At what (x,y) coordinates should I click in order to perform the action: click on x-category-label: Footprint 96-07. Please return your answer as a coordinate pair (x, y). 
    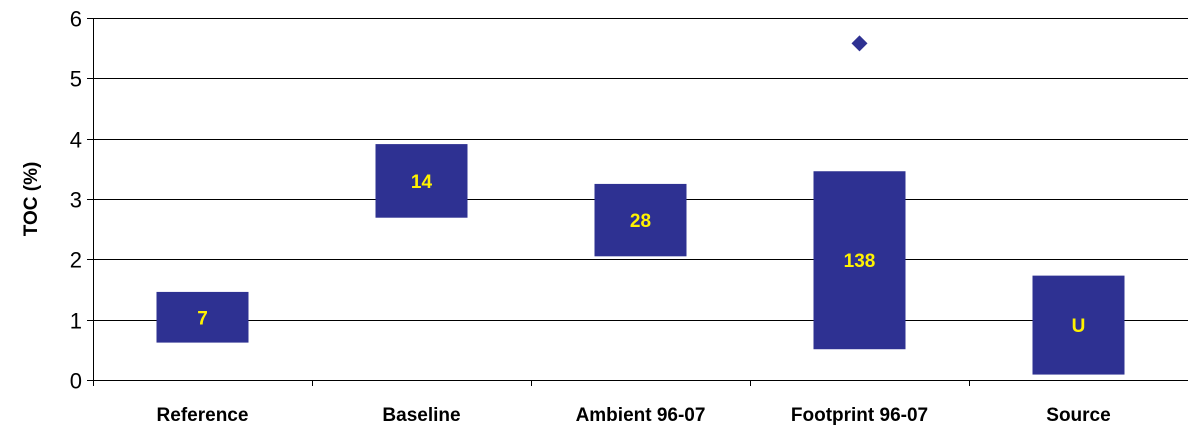
    Looking at the image, I should click on (859, 415).